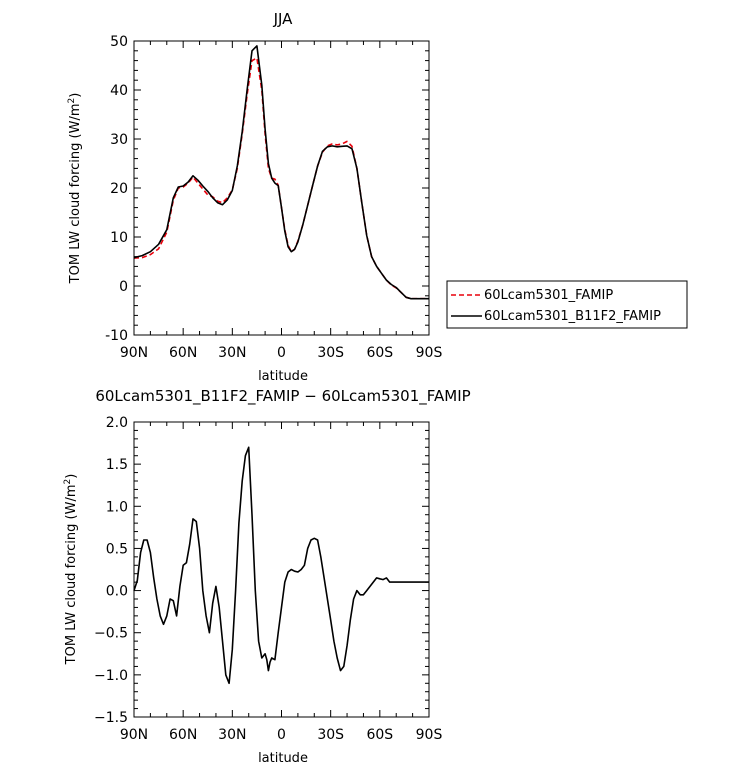 The image size is (733, 772). Describe the element at coordinates (117, 423) in the screenshot. I see `y-tick-label: 2.0` at that location.